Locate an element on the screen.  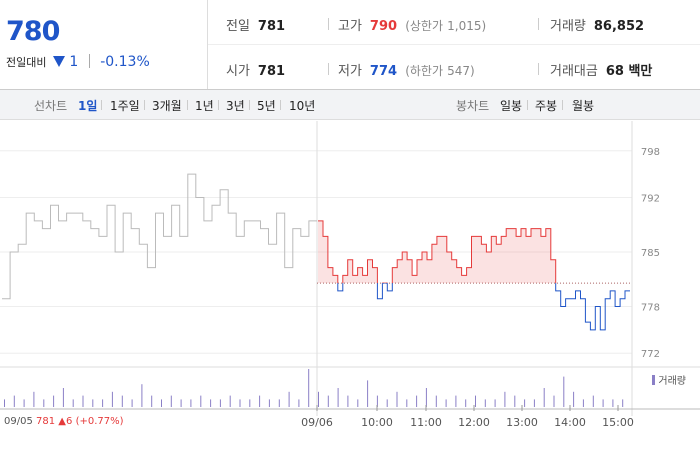
chart-tab-bar: 선차트 1일 1주일 3개월 1년 3년 5년 10년 봉차트 일봉 주봉 월봉 is located at coordinates (350, 105).